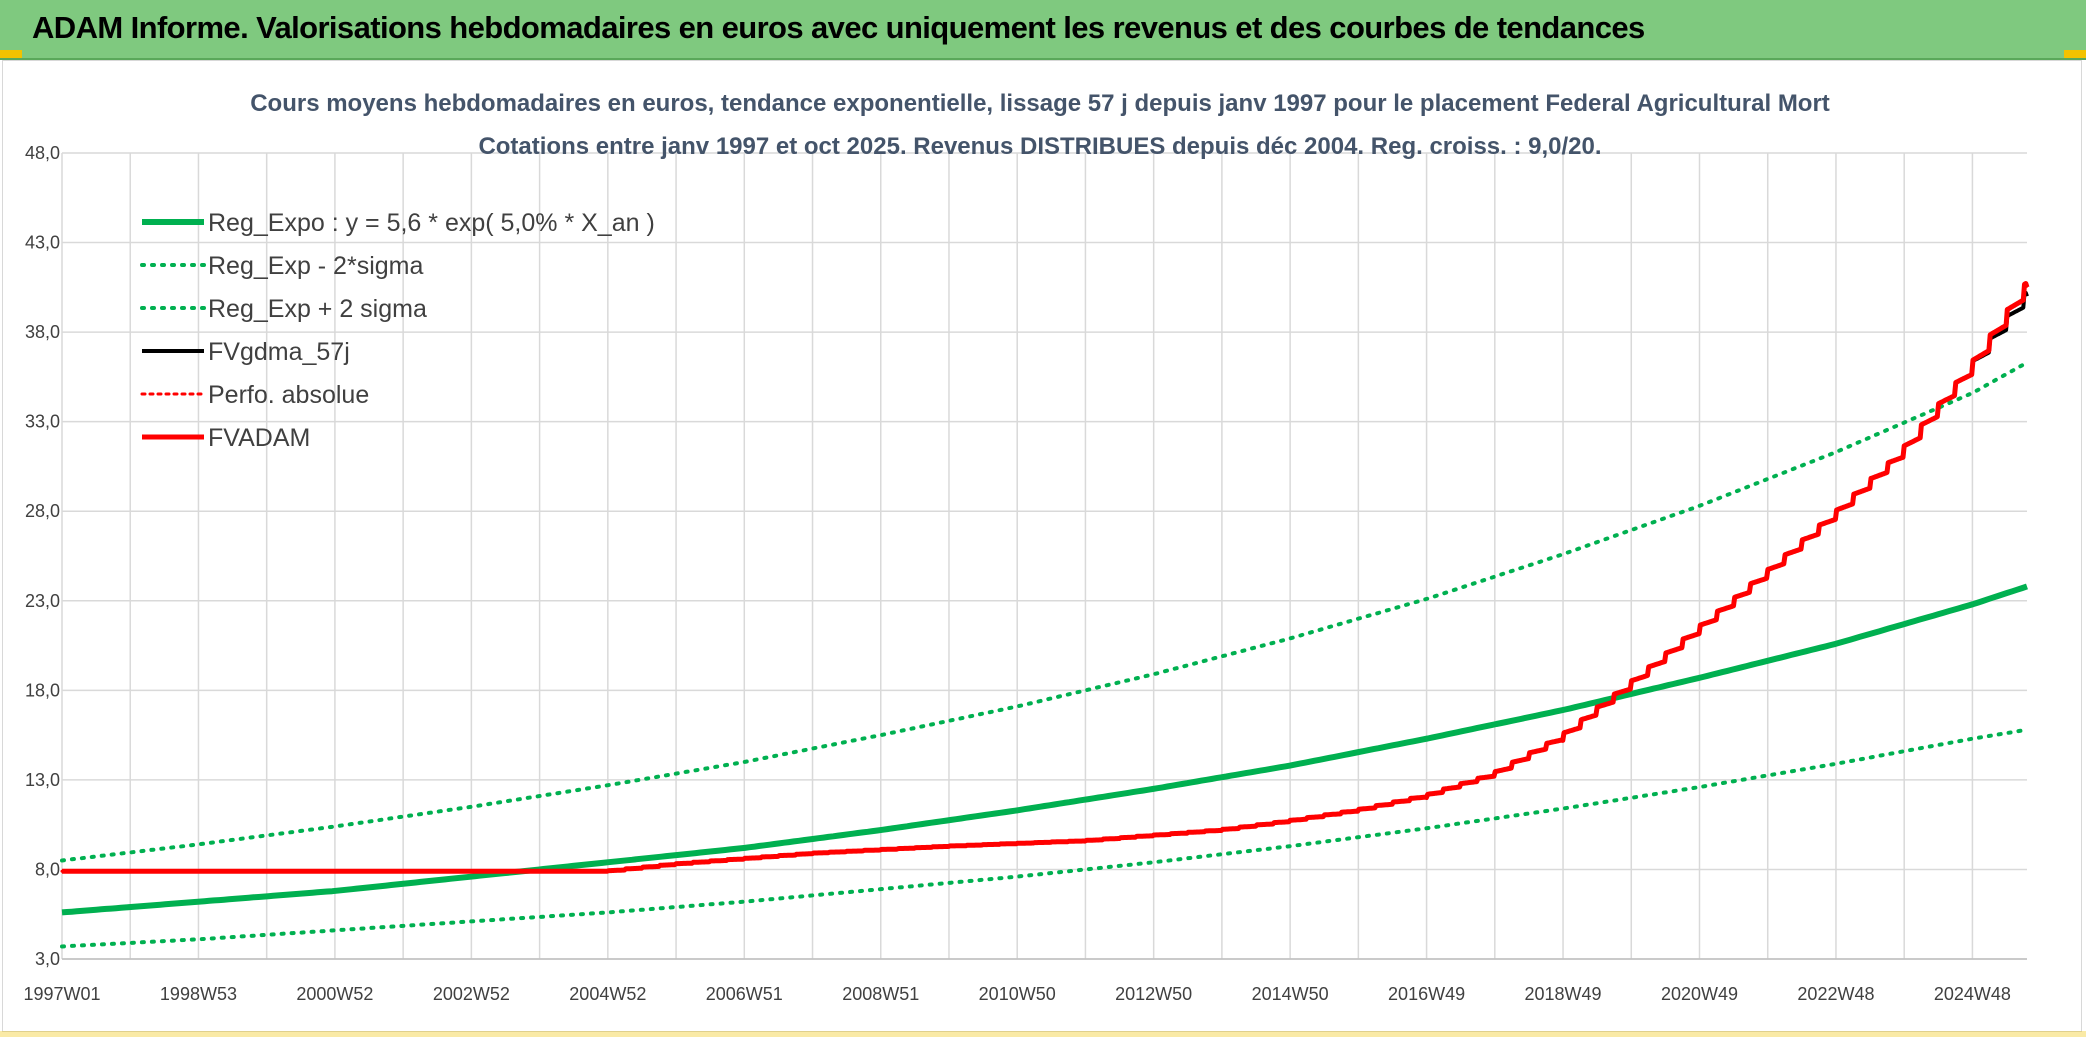 The width and height of the screenshot is (2086, 1037). What do you see at coordinates (47, 869) in the screenshot?
I see `y-tick-label: 8,0` at bounding box center [47, 869].